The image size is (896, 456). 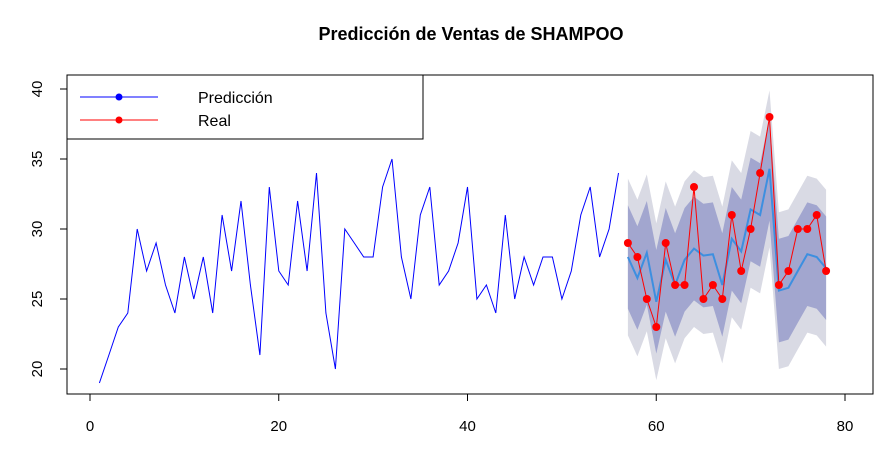 What do you see at coordinates (470, 34) in the screenshot?
I see `chart-title: Predicción de Ventas de SHAMPOO` at bounding box center [470, 34].